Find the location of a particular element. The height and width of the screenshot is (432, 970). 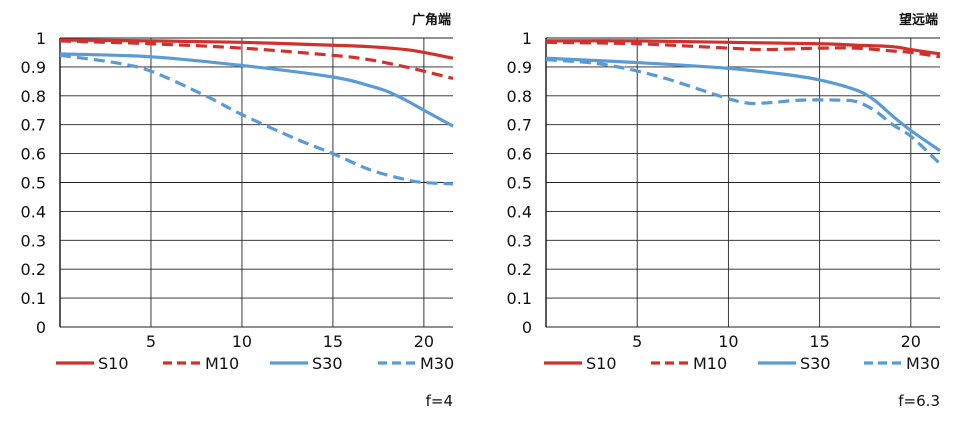

chart-title: 广角端 is located at coordinates (431, 20).